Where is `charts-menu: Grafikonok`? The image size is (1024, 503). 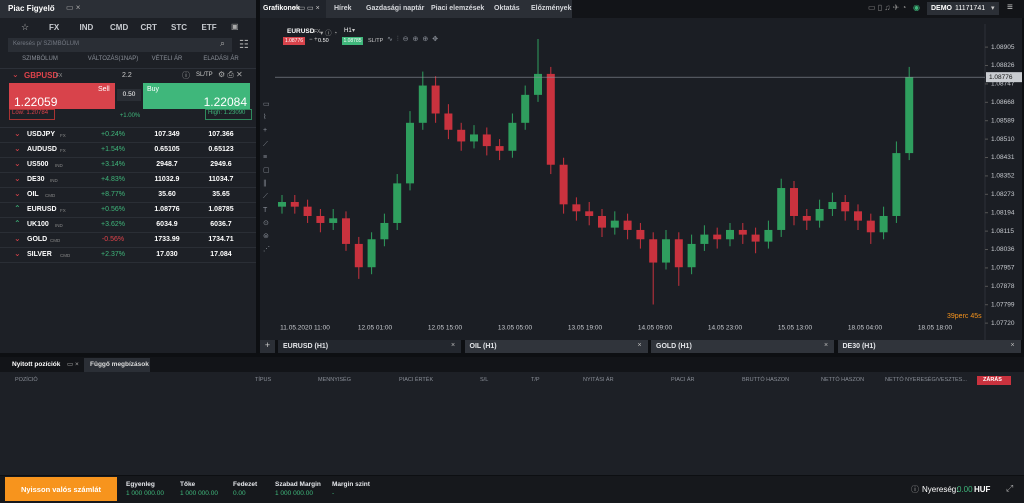
charts-menu: Grafikonok is located at coordinates (281, 8).